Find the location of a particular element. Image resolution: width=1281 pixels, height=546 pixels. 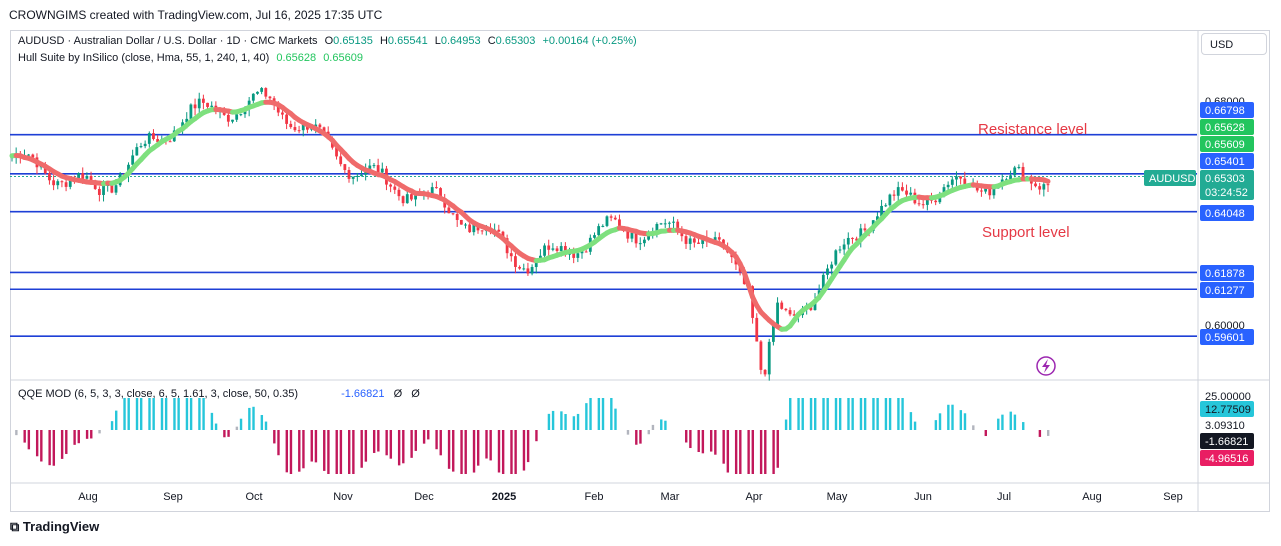

change-value: +0.00164 (+0.25%) is located at coordinates (589, 41).